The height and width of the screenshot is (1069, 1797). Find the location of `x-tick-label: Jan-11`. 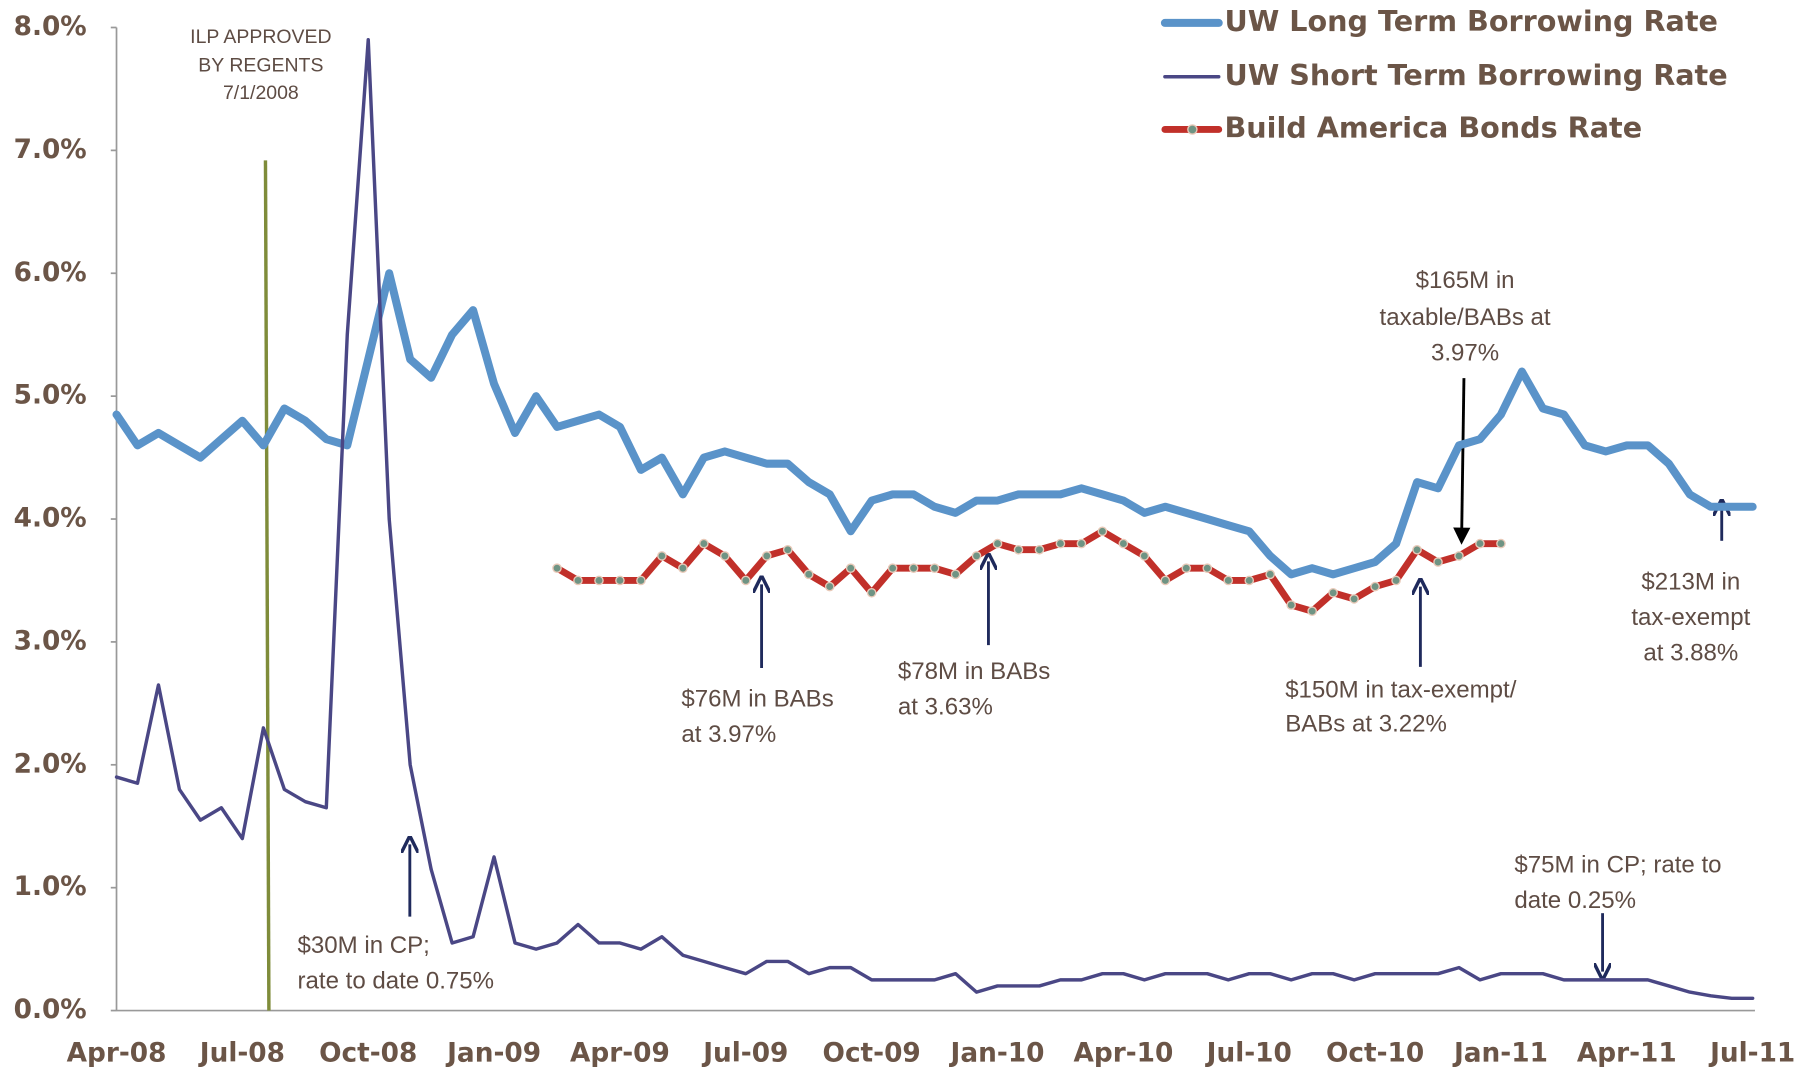

x-tick-label: Jan-11 is located at coordinates (1500, 1054).